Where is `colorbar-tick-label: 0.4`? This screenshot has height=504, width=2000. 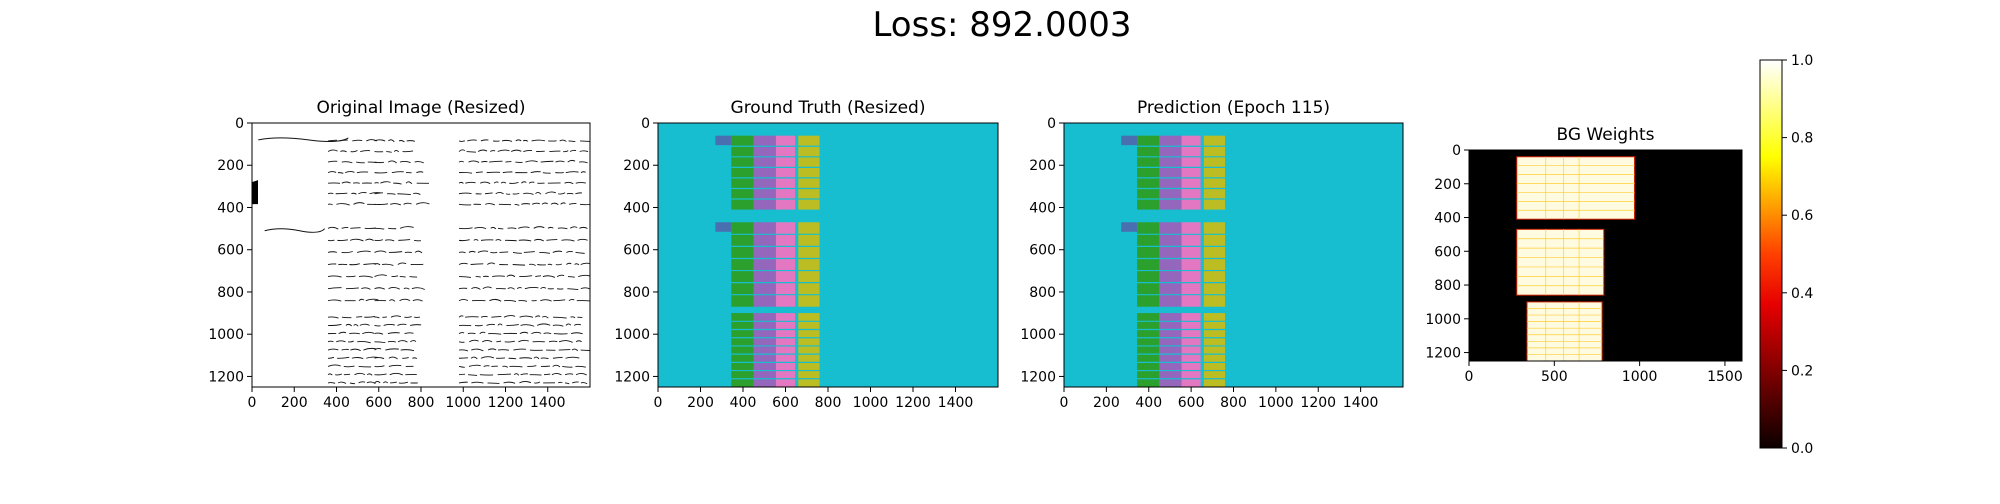 colorbar-tick-label: 0.4 is located at coordinates (1802, 294).